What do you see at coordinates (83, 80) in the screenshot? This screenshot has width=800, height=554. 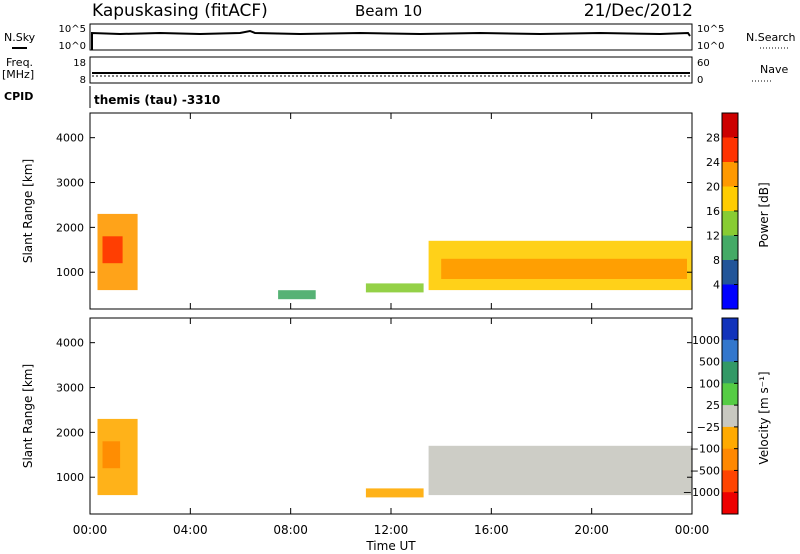 I see `freq-tick-bottom: 8` at bounding box center [83, 80].